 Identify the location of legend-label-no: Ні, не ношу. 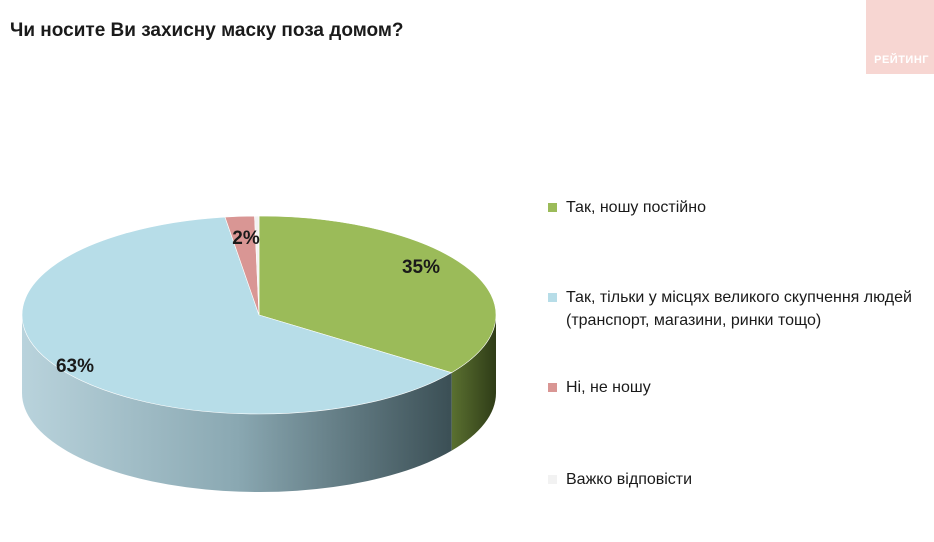
(608, 387).